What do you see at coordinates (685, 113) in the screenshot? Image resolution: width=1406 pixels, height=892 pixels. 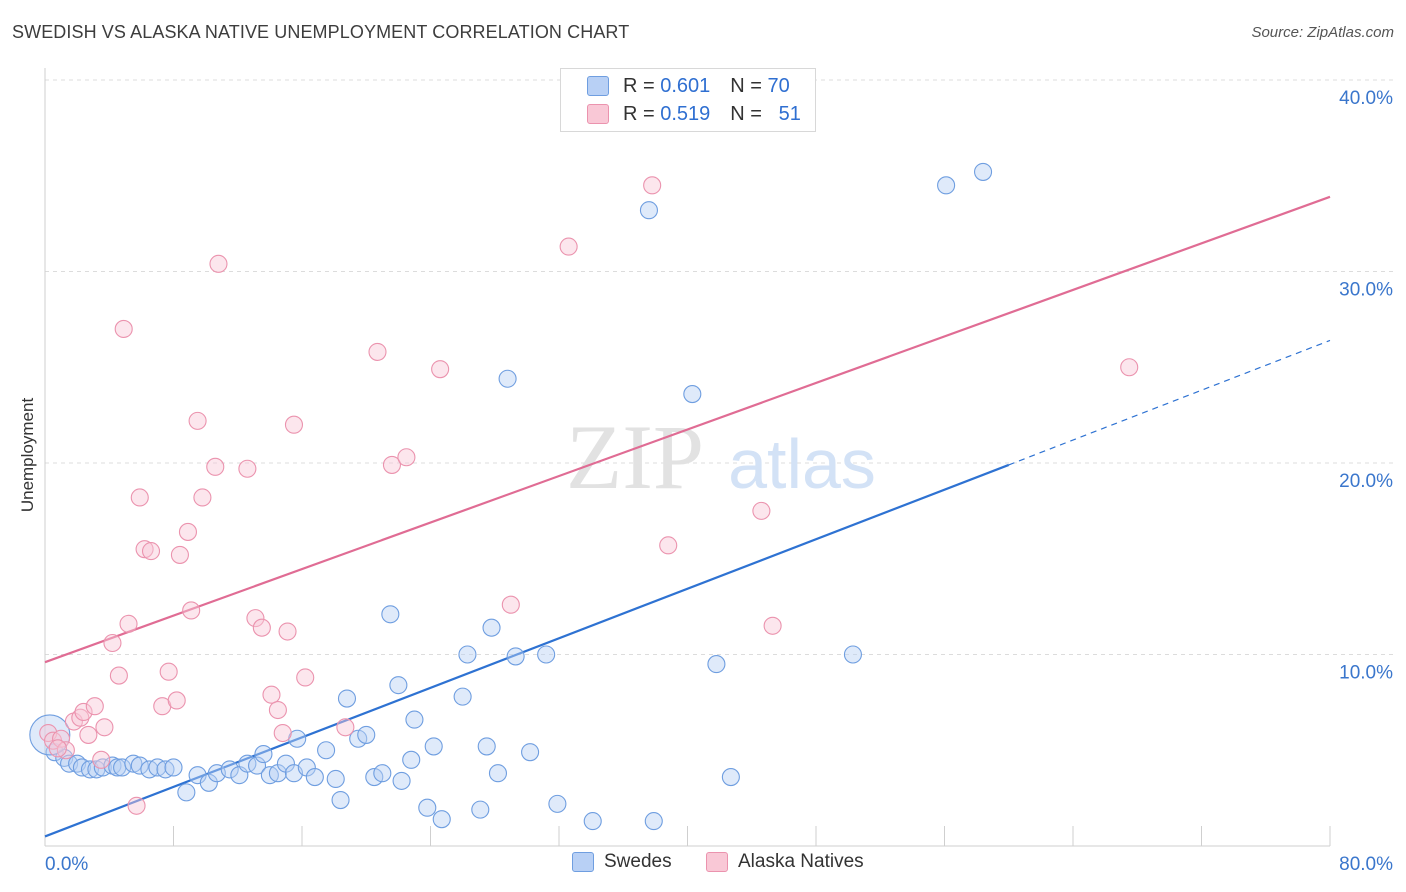 I see `alaska-natives-r-value: 0.519` at bounding box center [685, 113].